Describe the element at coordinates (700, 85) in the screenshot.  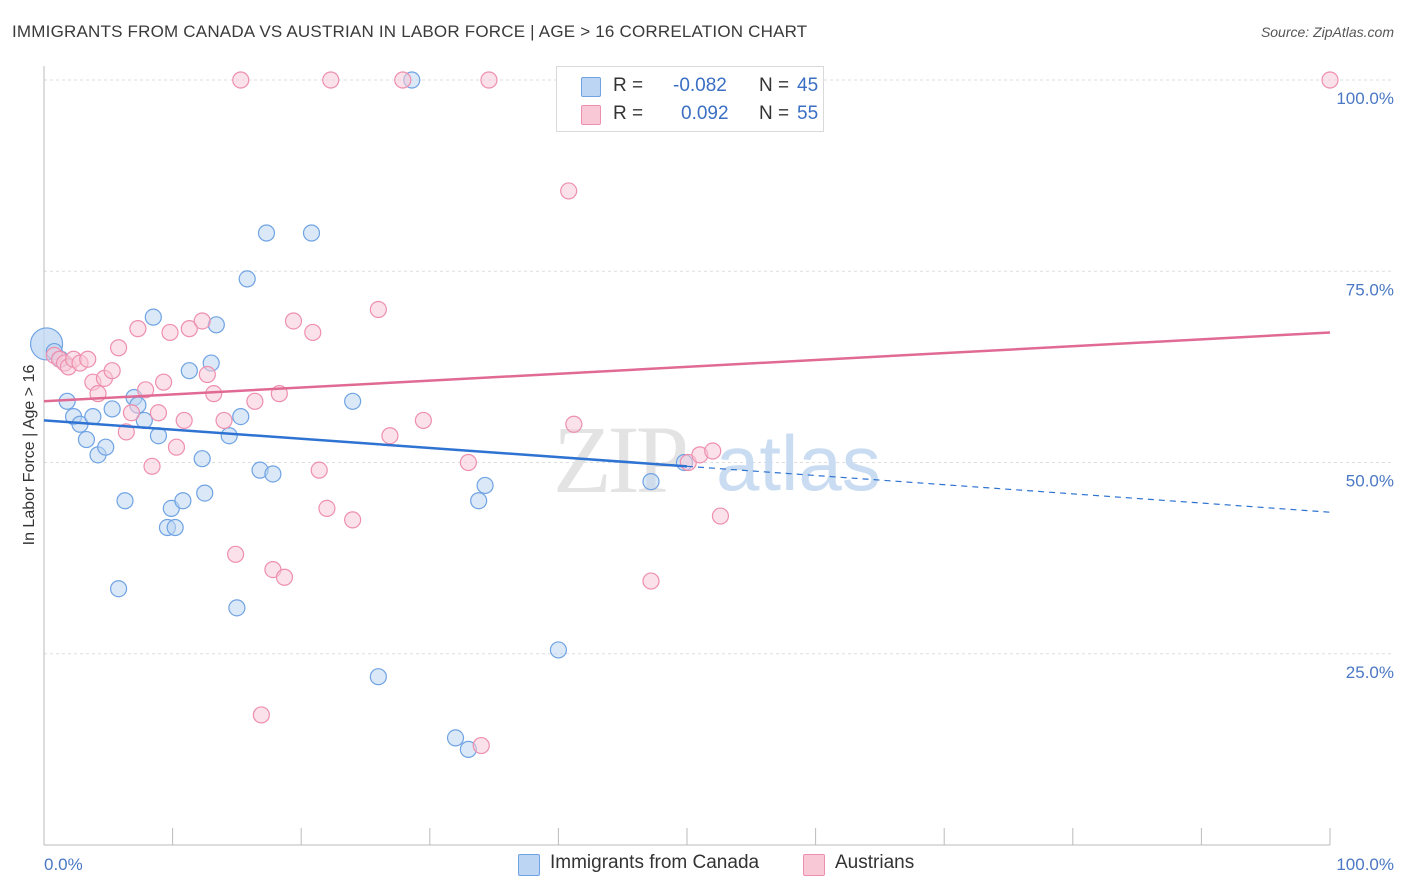
I see `r-value: -0.082` at that location.